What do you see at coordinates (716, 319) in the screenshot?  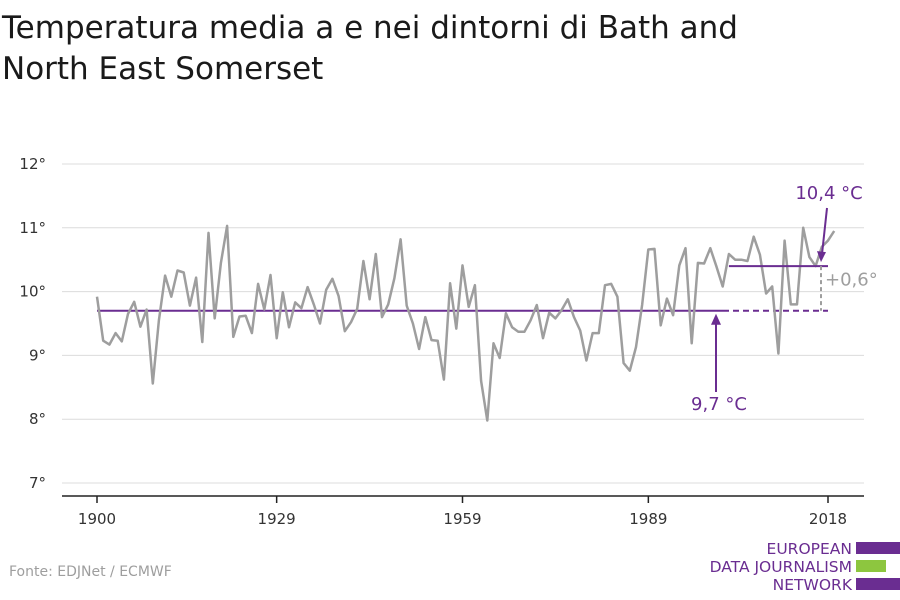 I see `baseline-arrow-head-icon` at bounding box center [716, 319].